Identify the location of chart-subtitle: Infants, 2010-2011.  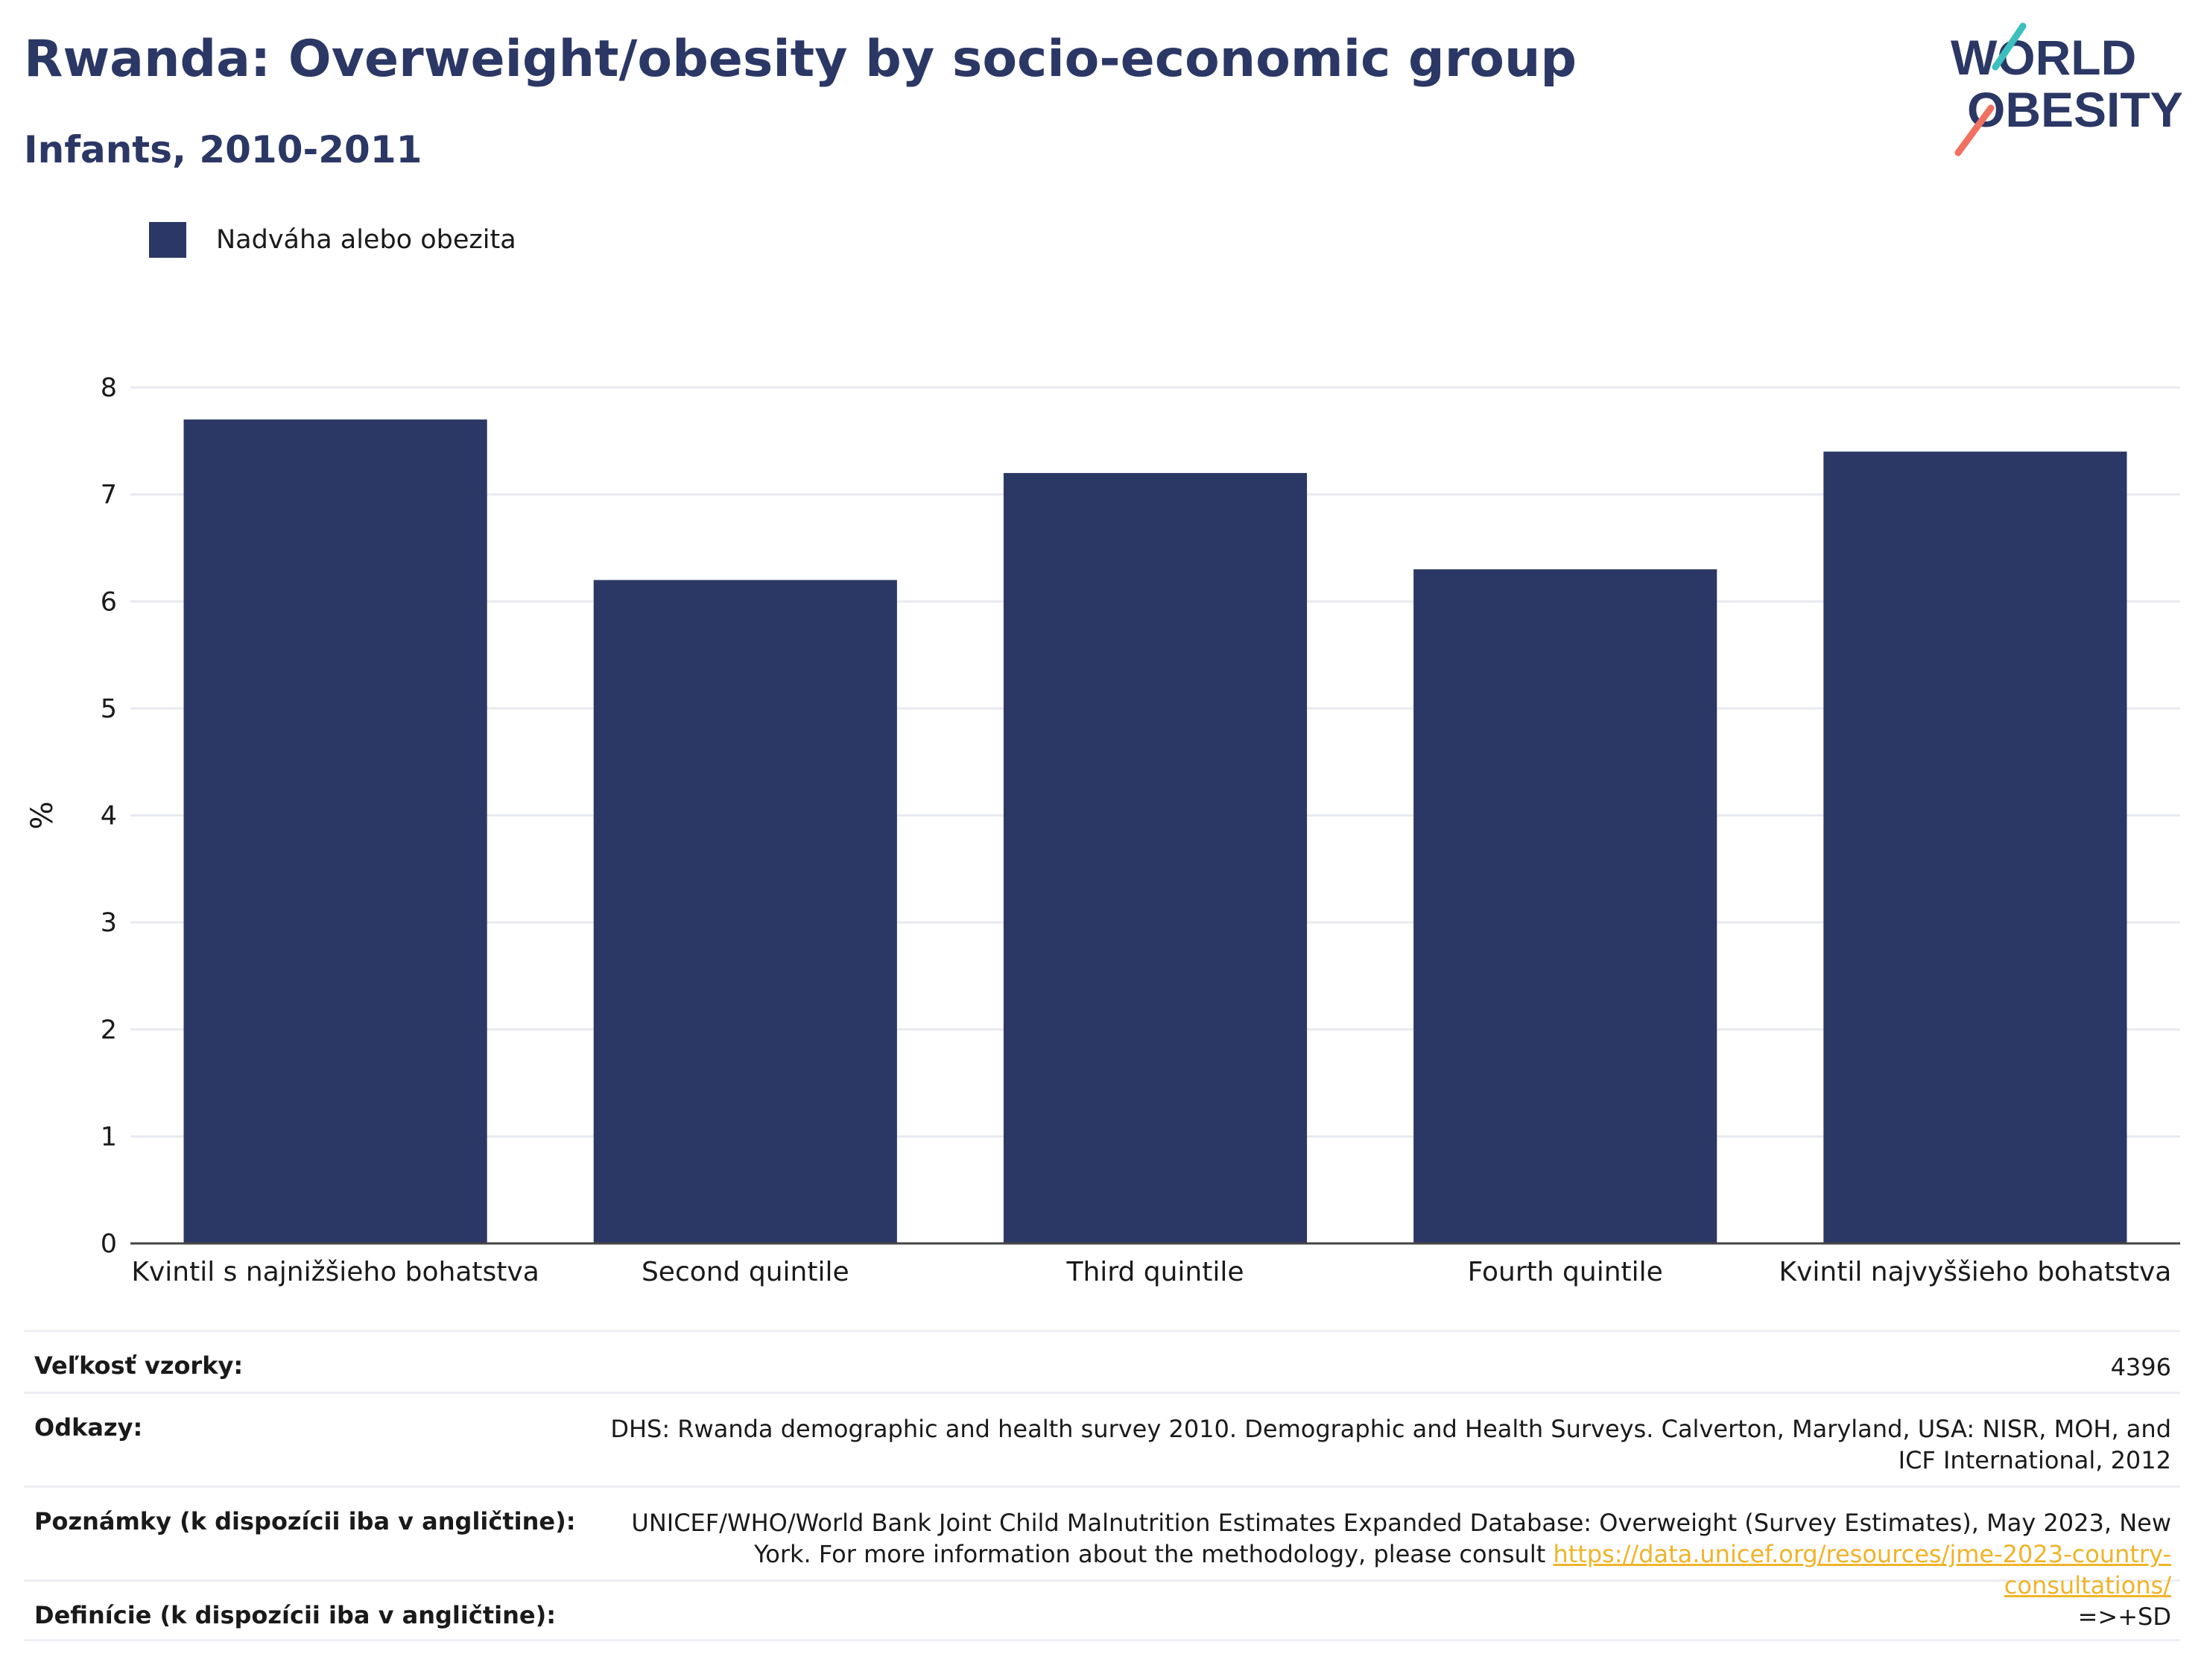
(223, 149).